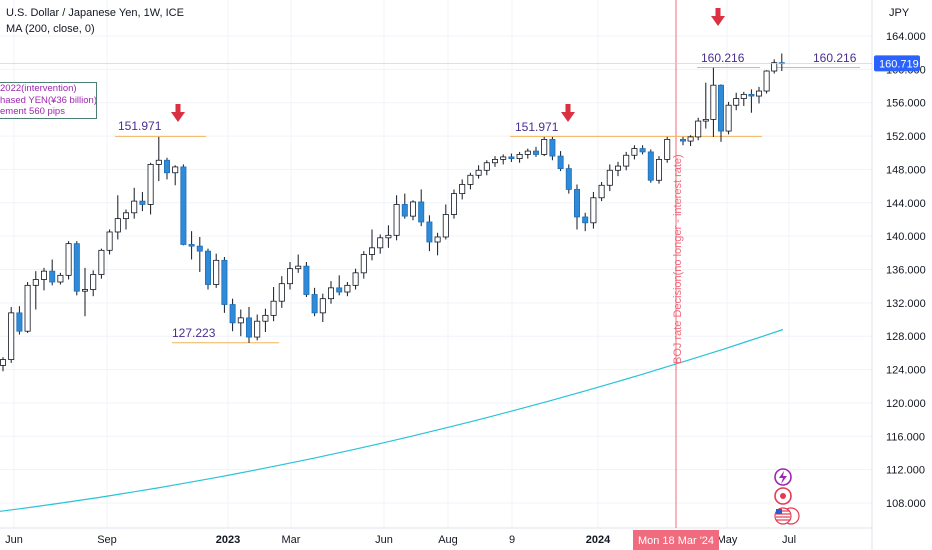 The width and height of the screenshot is (932, 550). I want to click on symbol-title: U.S. Dollar / Japanese Yen, 1W, ICE, so click(95, 13).